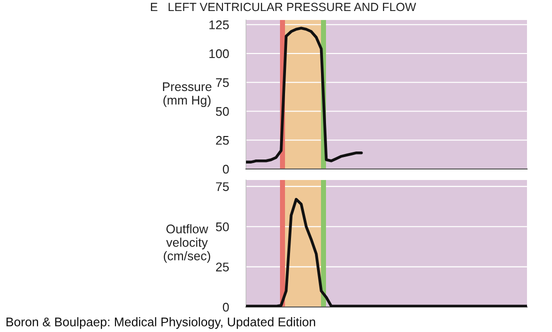 This screenshot has height=332, width=552. Describe the element at coordinates (187, 243) in the screenshot. I see `y-axis-title: Outflow velocity (cm/sec)` at that location.